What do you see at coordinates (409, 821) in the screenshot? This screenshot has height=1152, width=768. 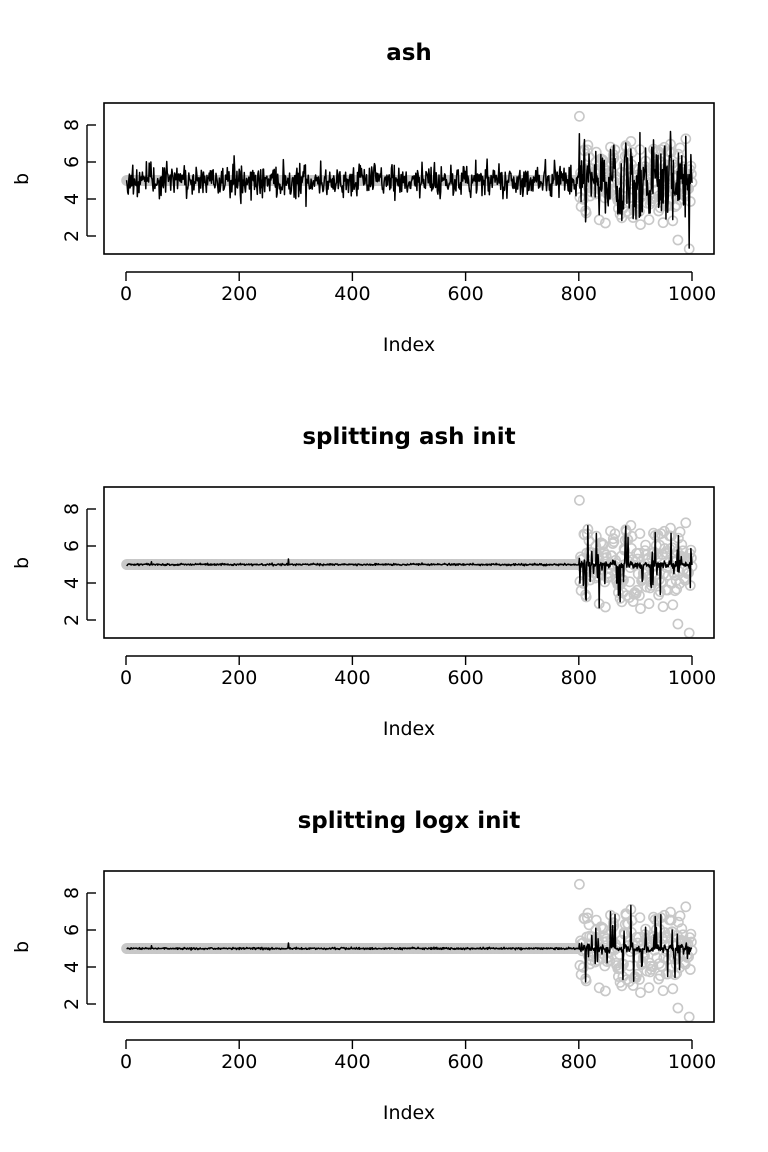 I see `chart-title: splitting logx init` at bounding box center [409, 821].